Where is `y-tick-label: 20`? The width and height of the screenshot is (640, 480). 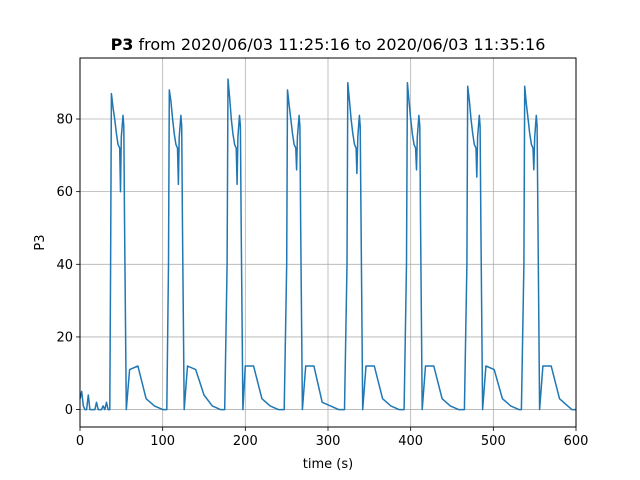 y-tick-label: 20 is located at coordinates (64, 337).